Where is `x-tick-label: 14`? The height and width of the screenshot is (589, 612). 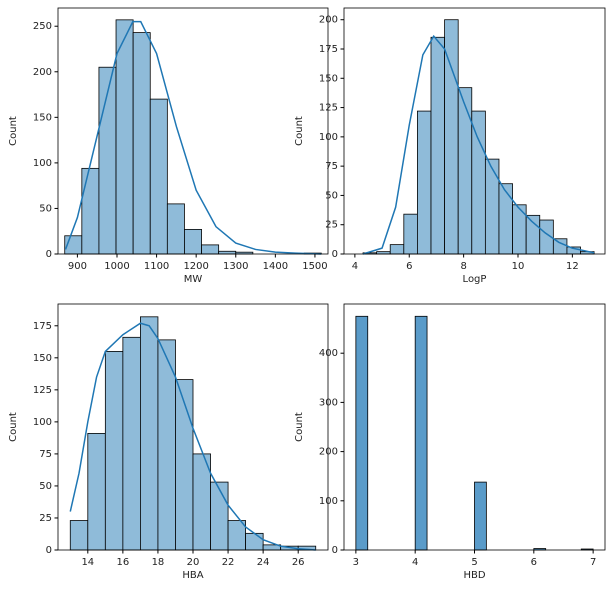
x-tick-label: 14 is located at coordinates (87, 562).